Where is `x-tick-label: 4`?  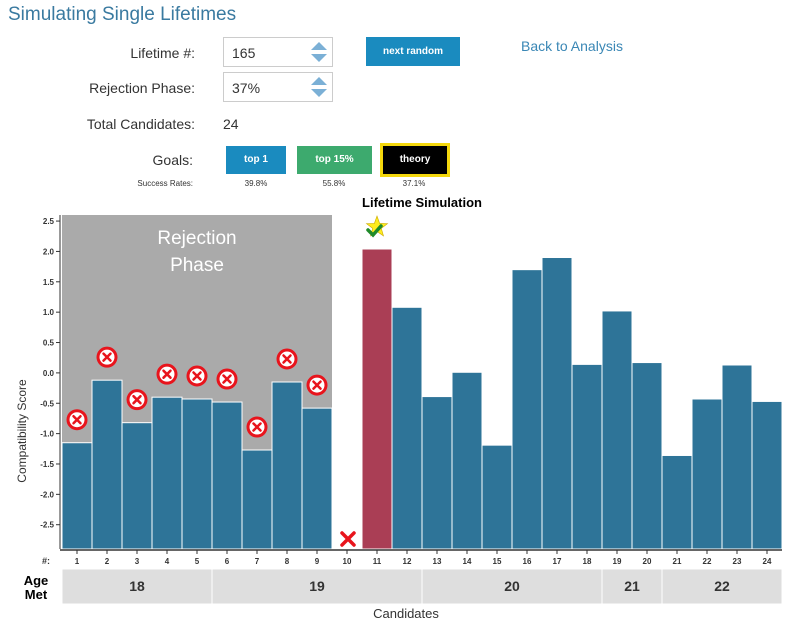 x-tick-label: 4 is located at coordinates (167, 561).